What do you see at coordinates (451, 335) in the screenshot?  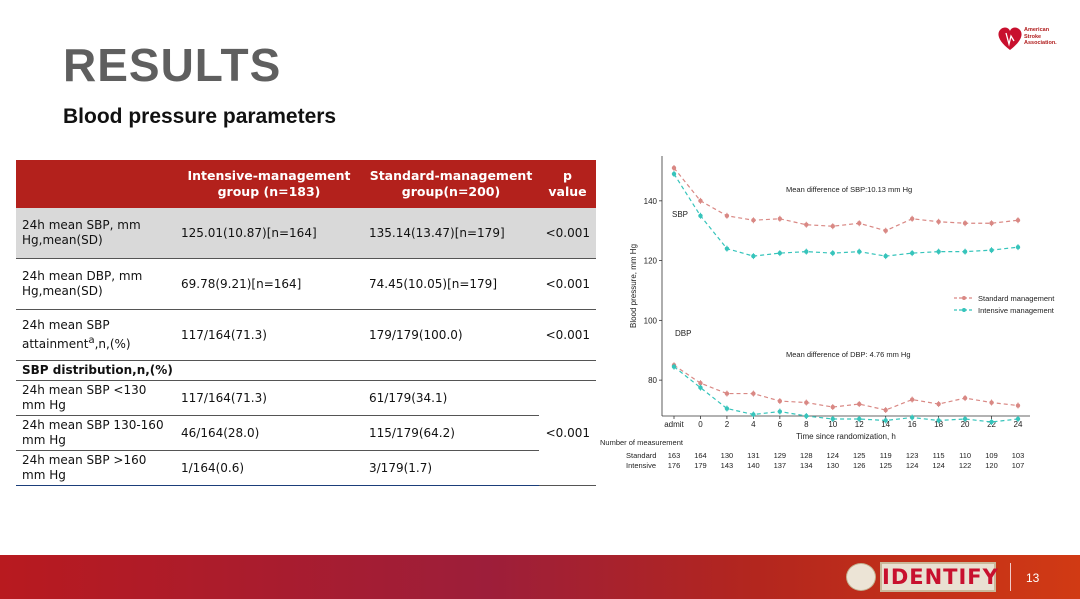 I see `cell-standard: 179/179(100.0)` at bounding box center [451, 335].